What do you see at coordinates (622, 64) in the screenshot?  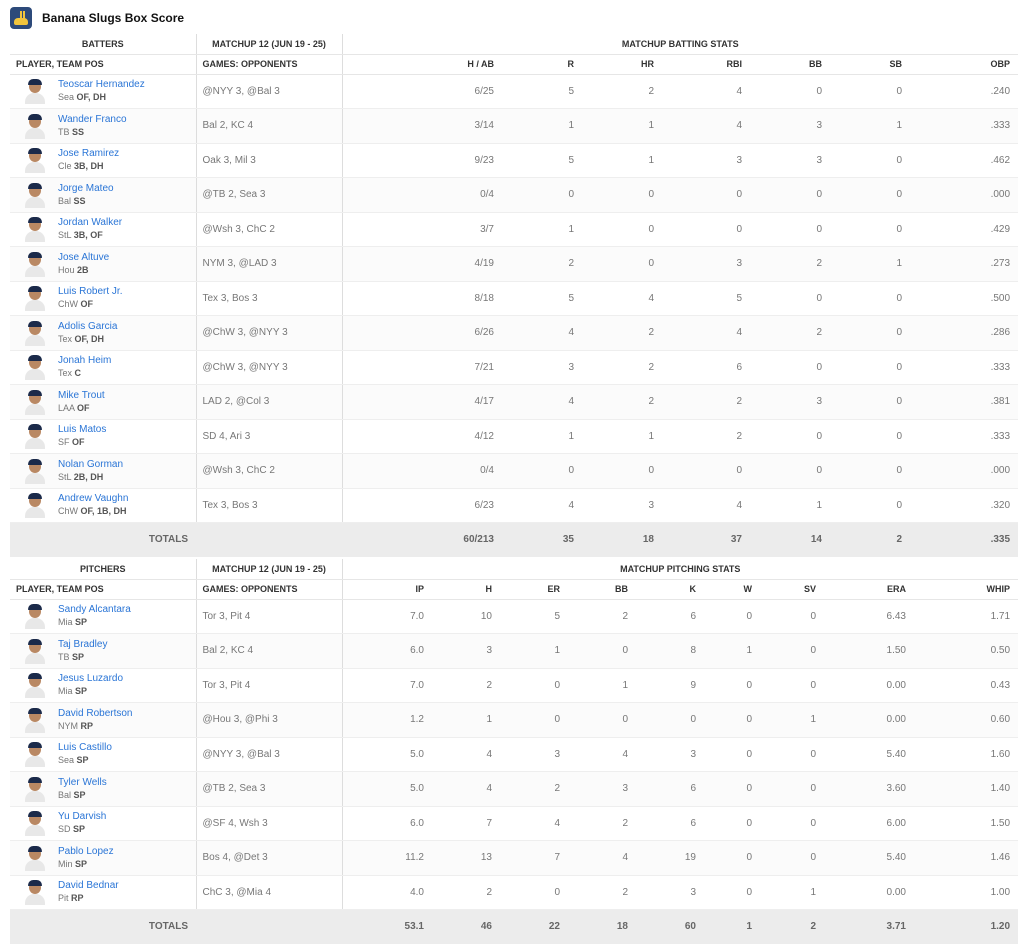 I see `column-header-hr: HR` at bounding box center [622, 64].